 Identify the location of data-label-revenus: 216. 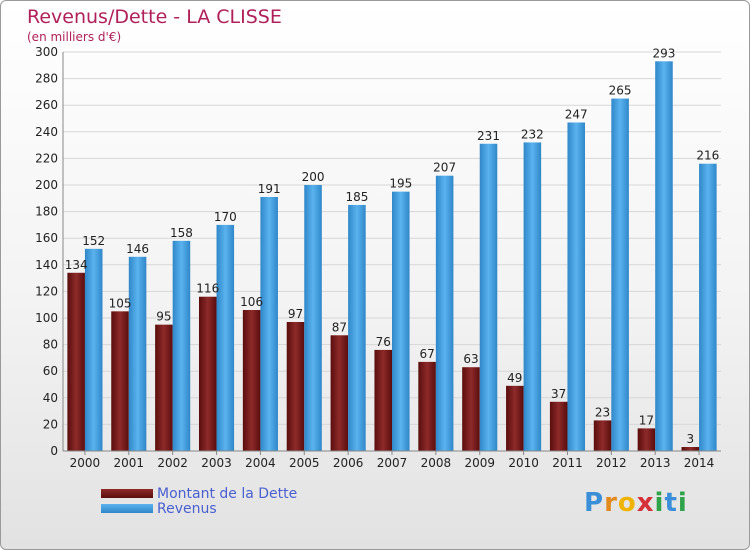
(707, 156).